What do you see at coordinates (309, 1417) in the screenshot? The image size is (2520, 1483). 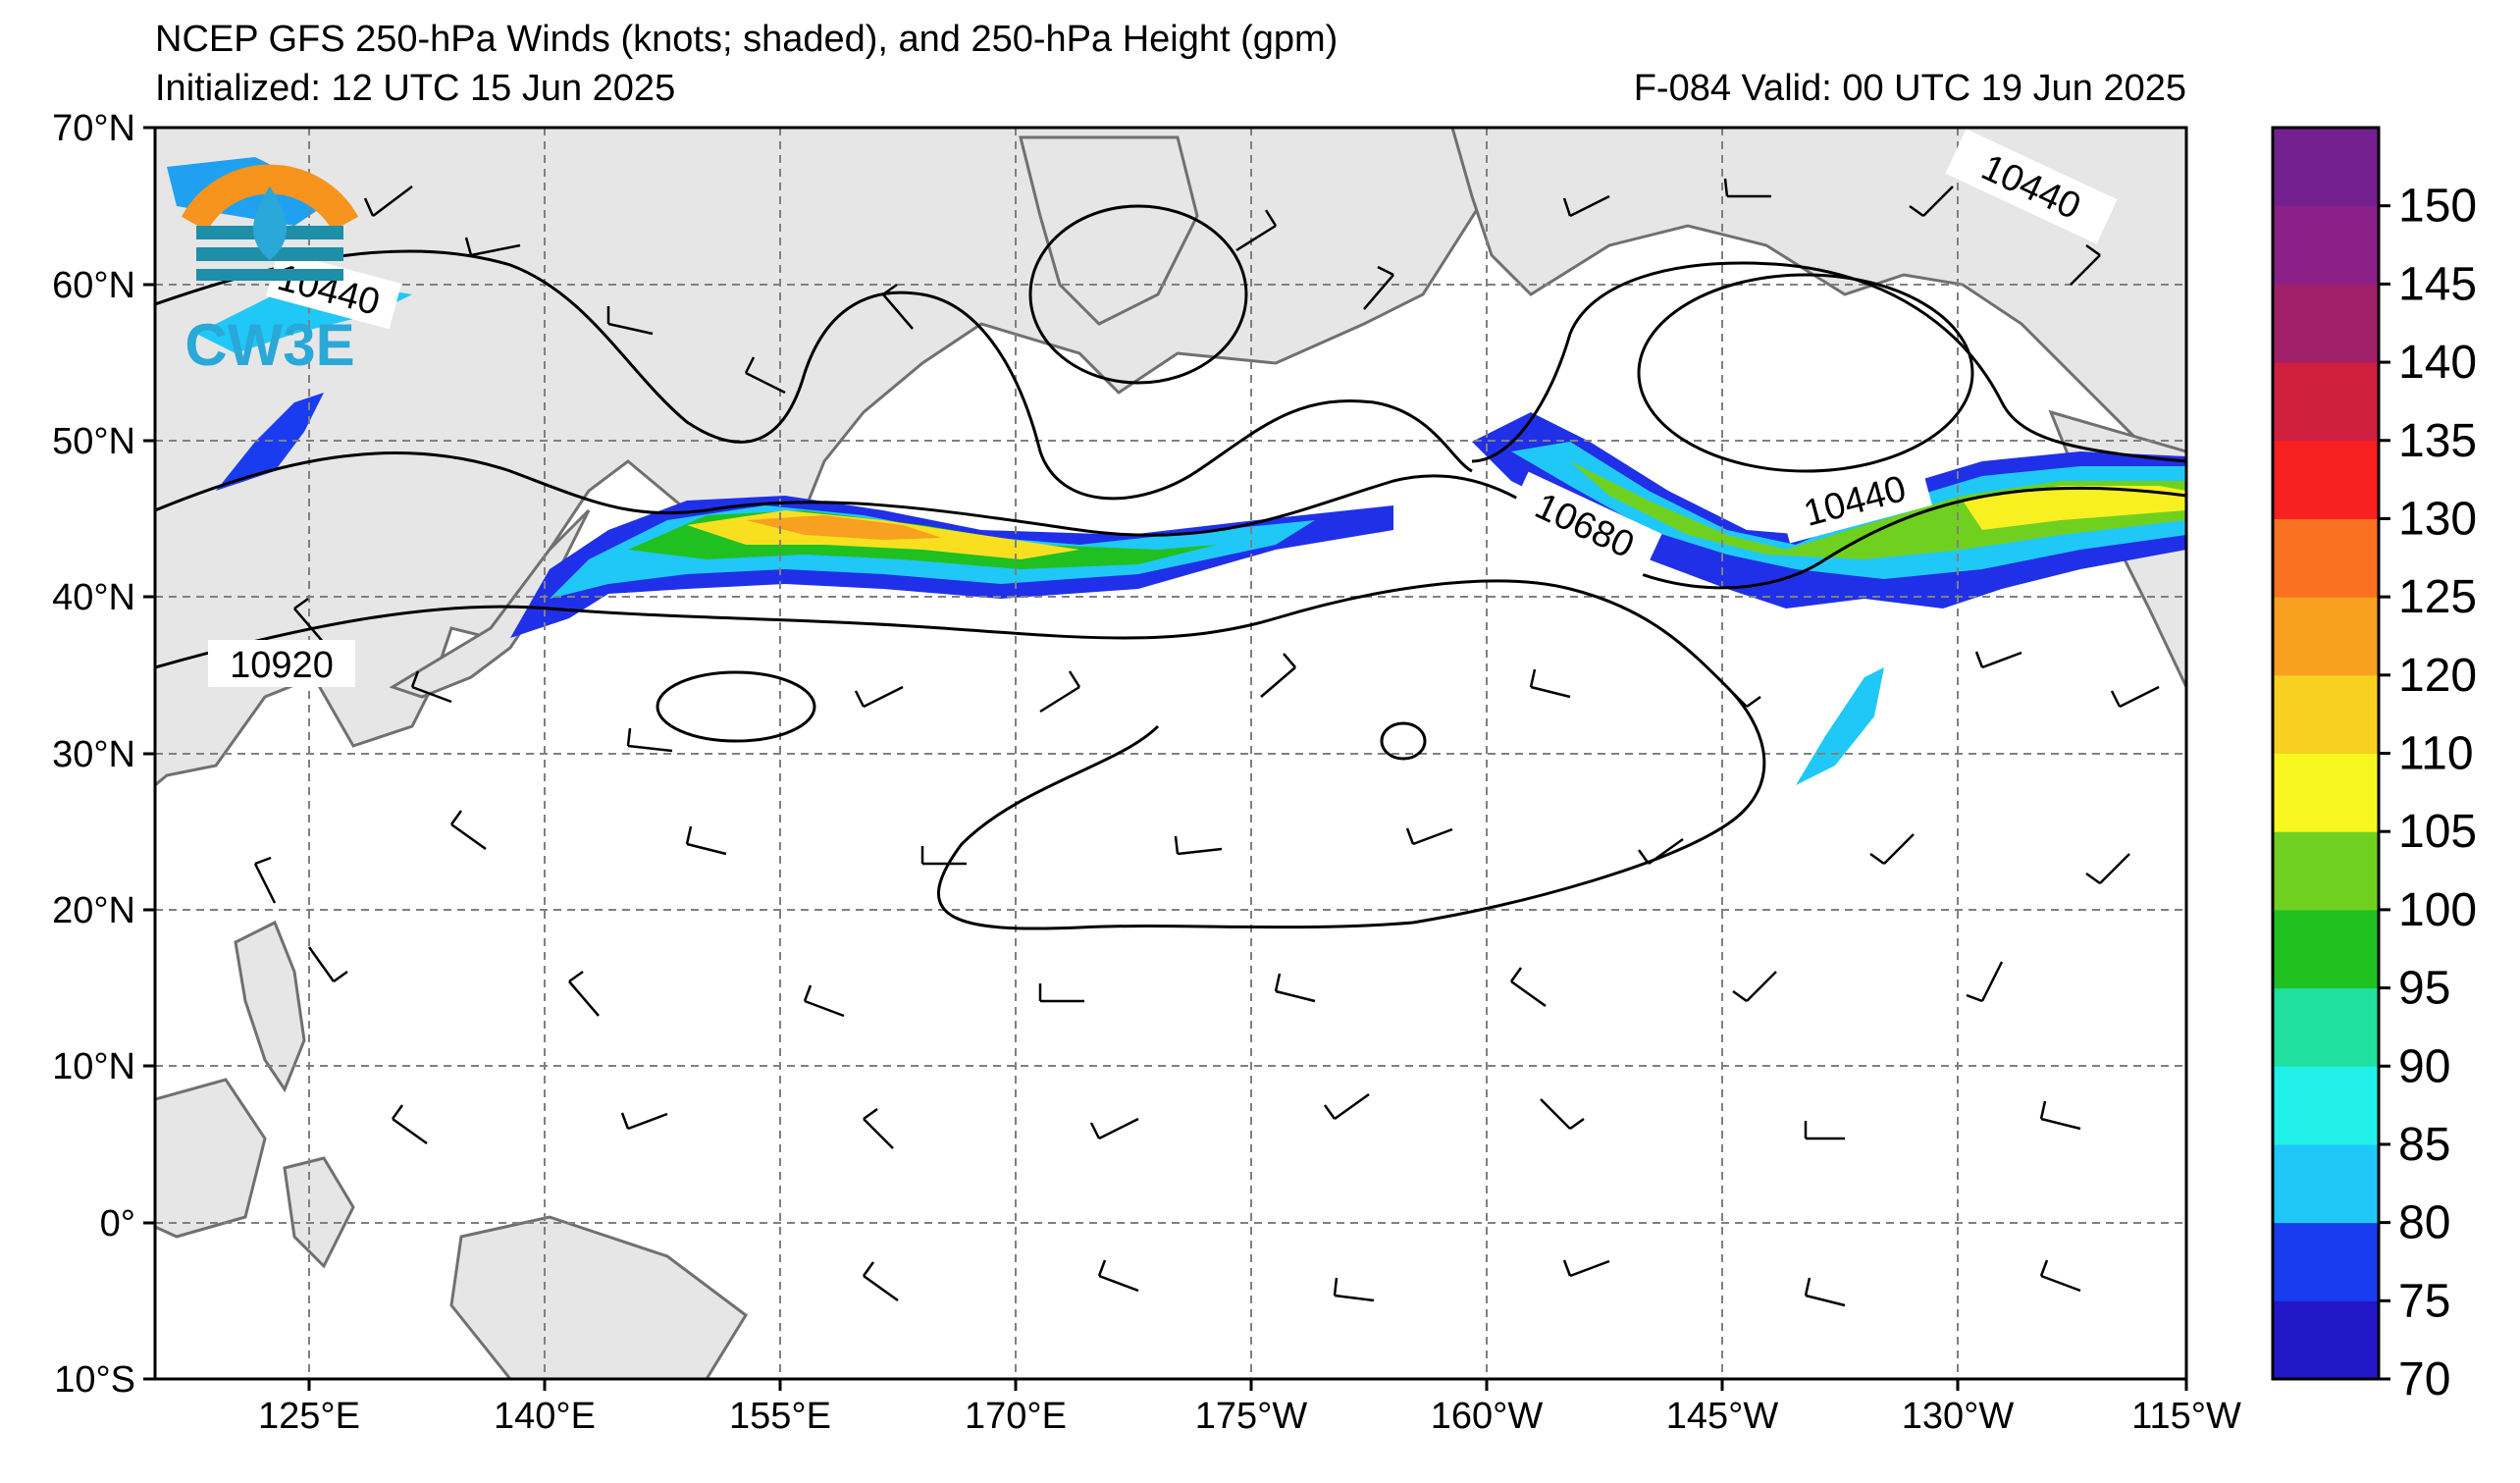 I see `lon-label: 125°E` at bounding box center [309, 1417].